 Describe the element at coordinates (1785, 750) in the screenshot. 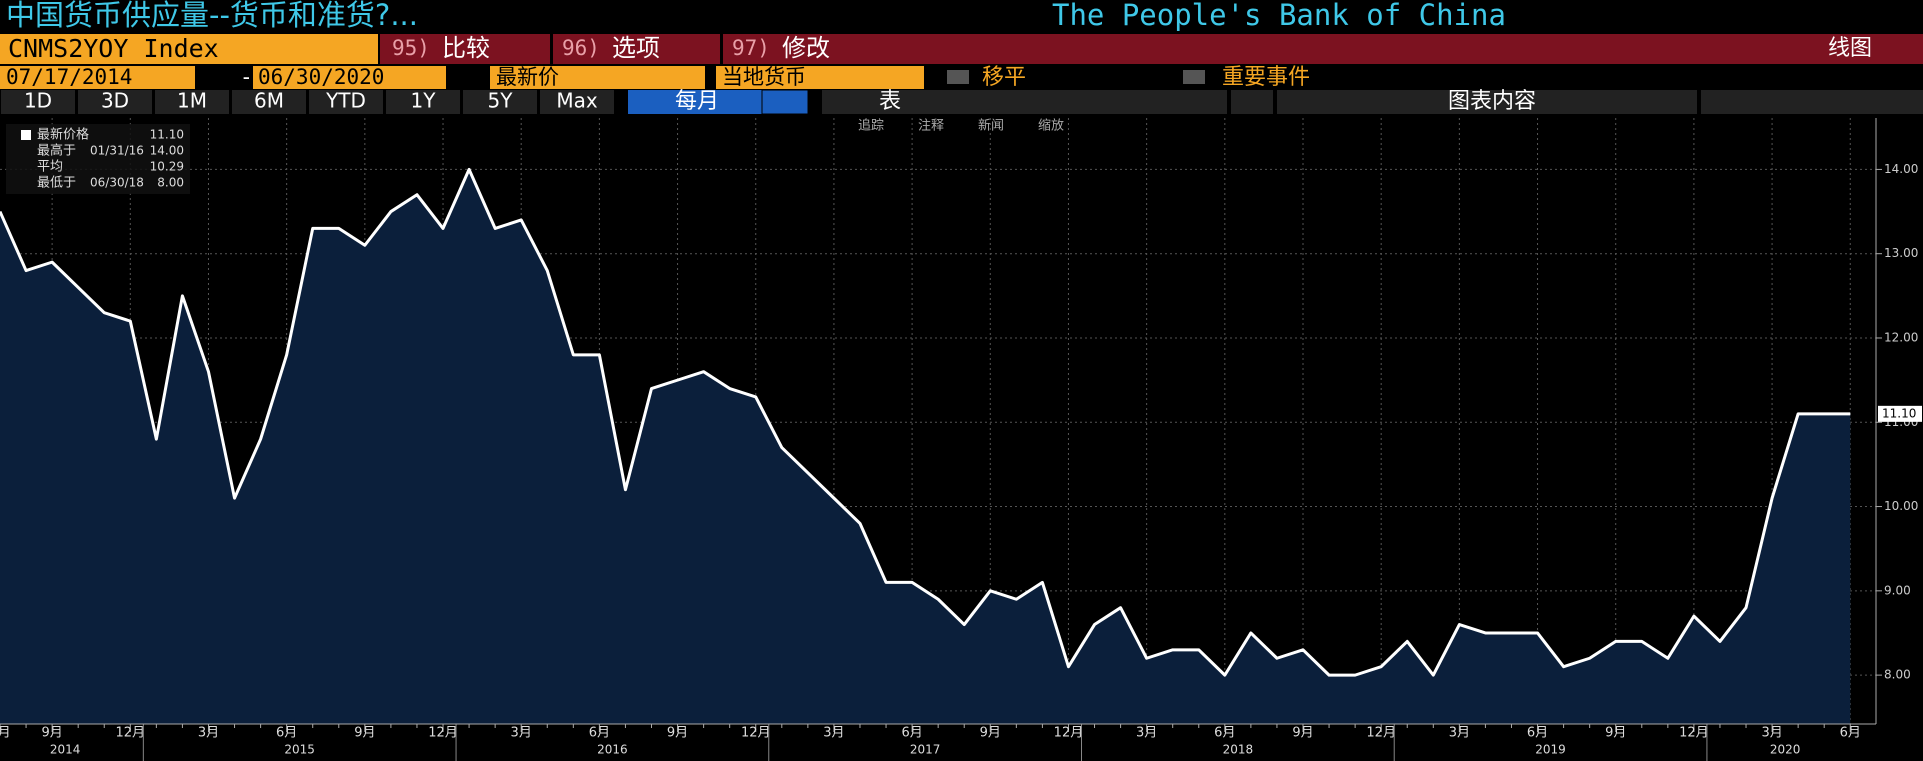

I see `year-label: 2020` at that location.